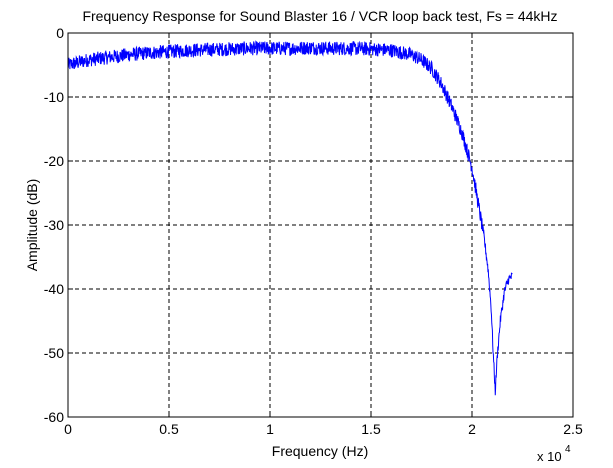  I want to click on x-tick-label: 1, so click(270, 429).